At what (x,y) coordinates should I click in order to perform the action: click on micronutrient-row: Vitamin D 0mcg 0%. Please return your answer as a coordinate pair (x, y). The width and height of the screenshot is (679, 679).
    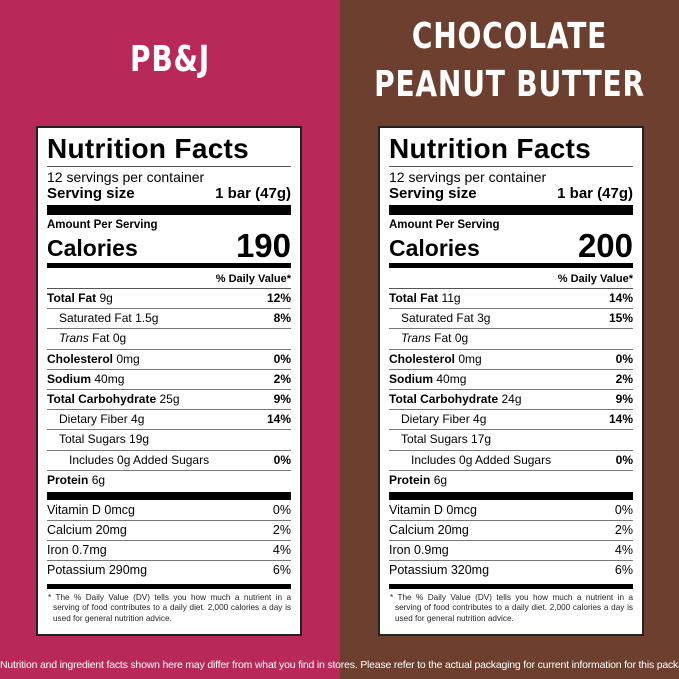
    Looking at the image, I should click on (169, 511).